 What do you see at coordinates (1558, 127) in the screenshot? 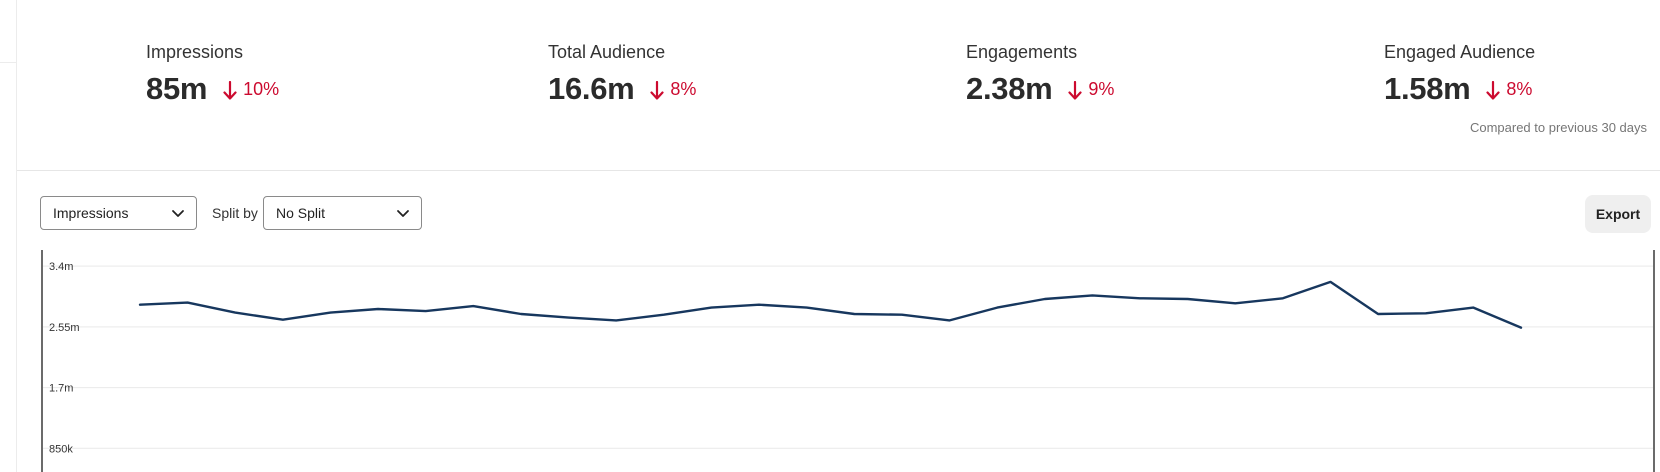
I see `compare-note: Compared to previous 30 days` at bounding box center [1558, 127].